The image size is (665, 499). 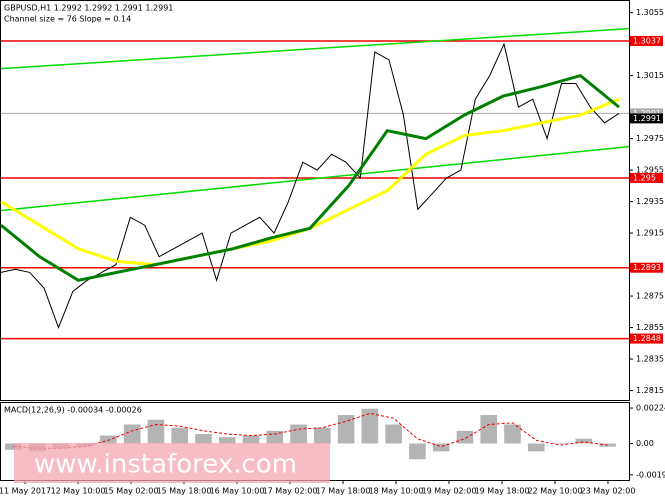 What do you see at coordinates (650, 408) in the screenshot?
I see `y2-tick-label: 0.00224` at bounding box center [650, 408].